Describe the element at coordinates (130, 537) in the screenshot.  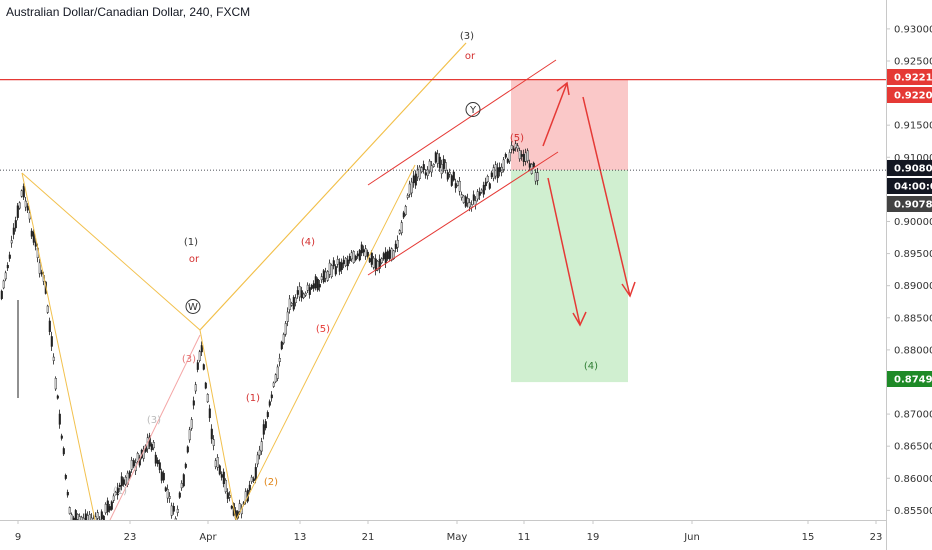
I see `x-tick-label: 23` at that location.